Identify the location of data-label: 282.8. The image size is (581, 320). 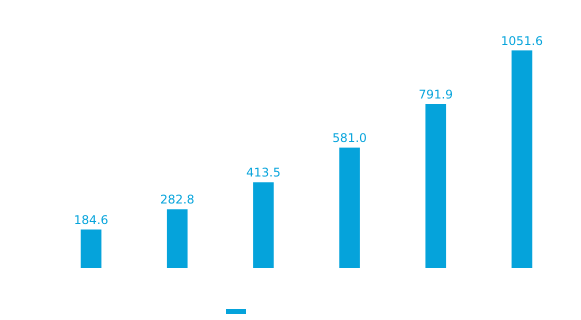
(177, 199).